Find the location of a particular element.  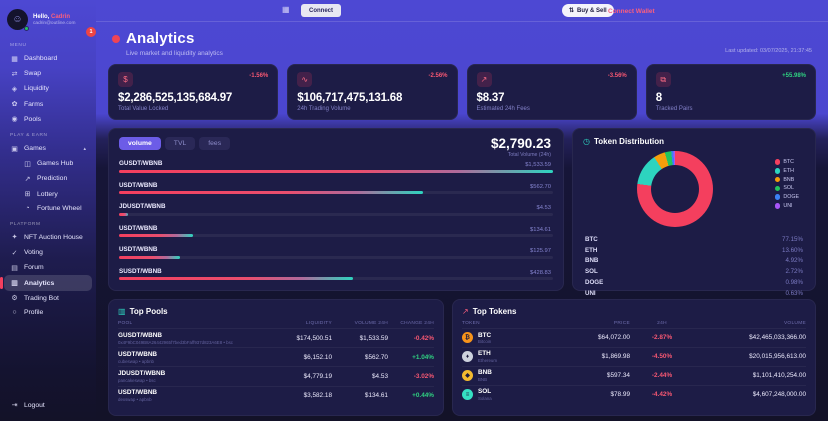

avatar: ☺ is located at coordinates (18, 20).